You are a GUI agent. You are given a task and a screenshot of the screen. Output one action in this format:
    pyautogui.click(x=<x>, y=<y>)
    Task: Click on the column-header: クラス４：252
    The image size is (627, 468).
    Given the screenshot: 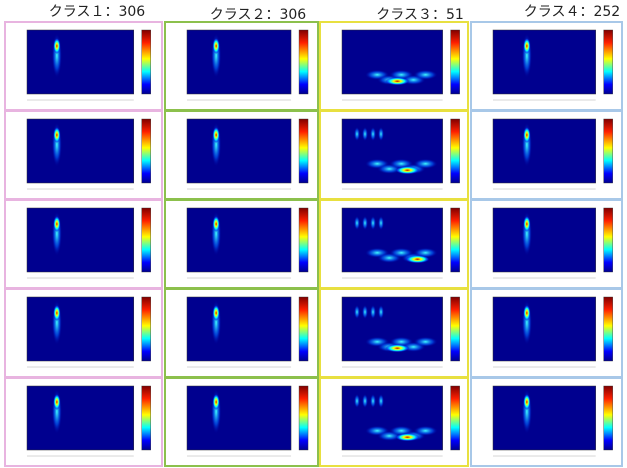 What is the action you would take?
    pyautogui.click(x=572, y=12)
    